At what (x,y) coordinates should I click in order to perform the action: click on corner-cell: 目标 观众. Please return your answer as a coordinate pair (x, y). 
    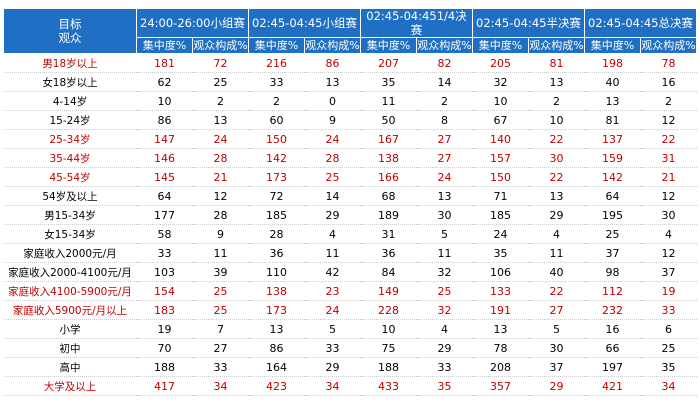
    Looking at the image, I should click on (70, 31).